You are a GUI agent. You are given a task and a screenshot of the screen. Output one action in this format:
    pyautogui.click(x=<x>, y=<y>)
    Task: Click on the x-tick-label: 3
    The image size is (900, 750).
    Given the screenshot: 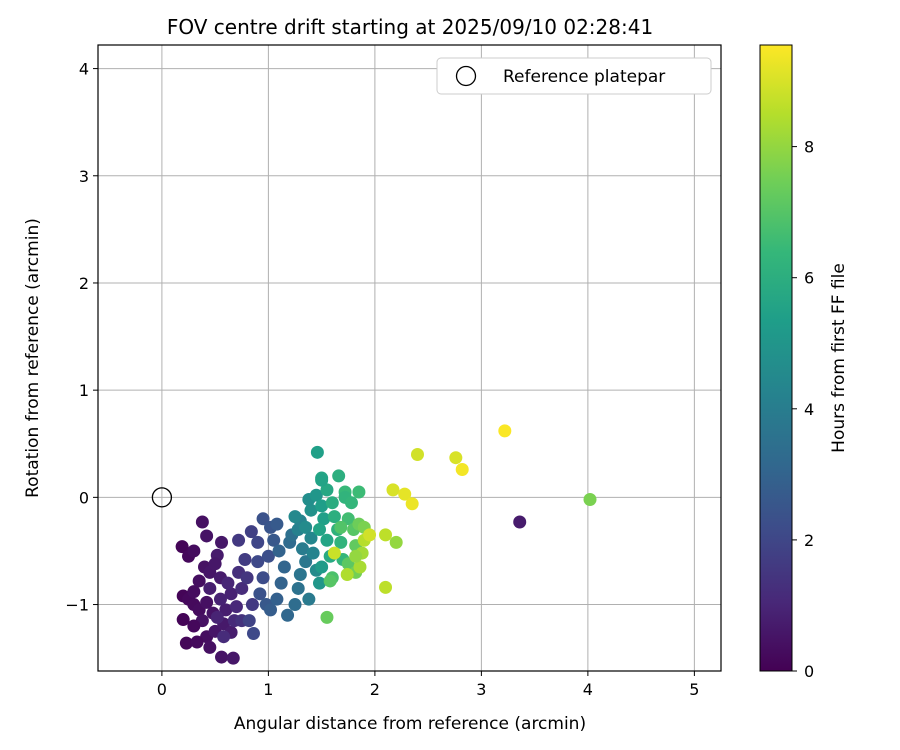 What is the action you would take?
    pyautogui.click(x=481, y=689)
    